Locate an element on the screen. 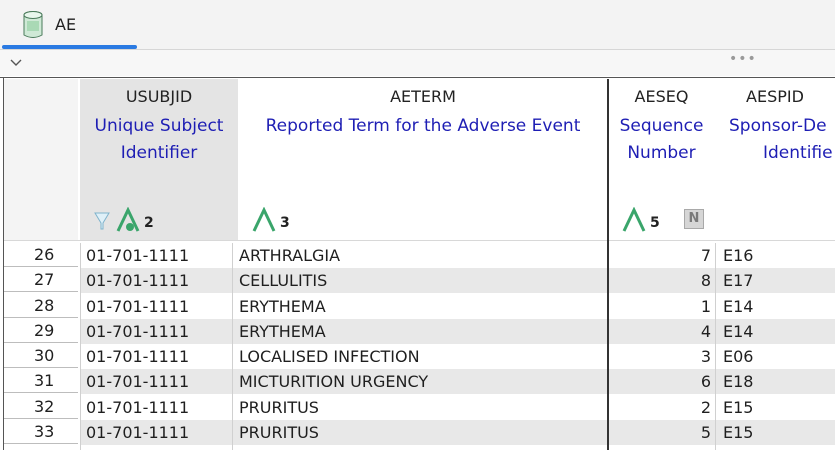  cell-aeseq: 1 is located at coordinates (705, 306).